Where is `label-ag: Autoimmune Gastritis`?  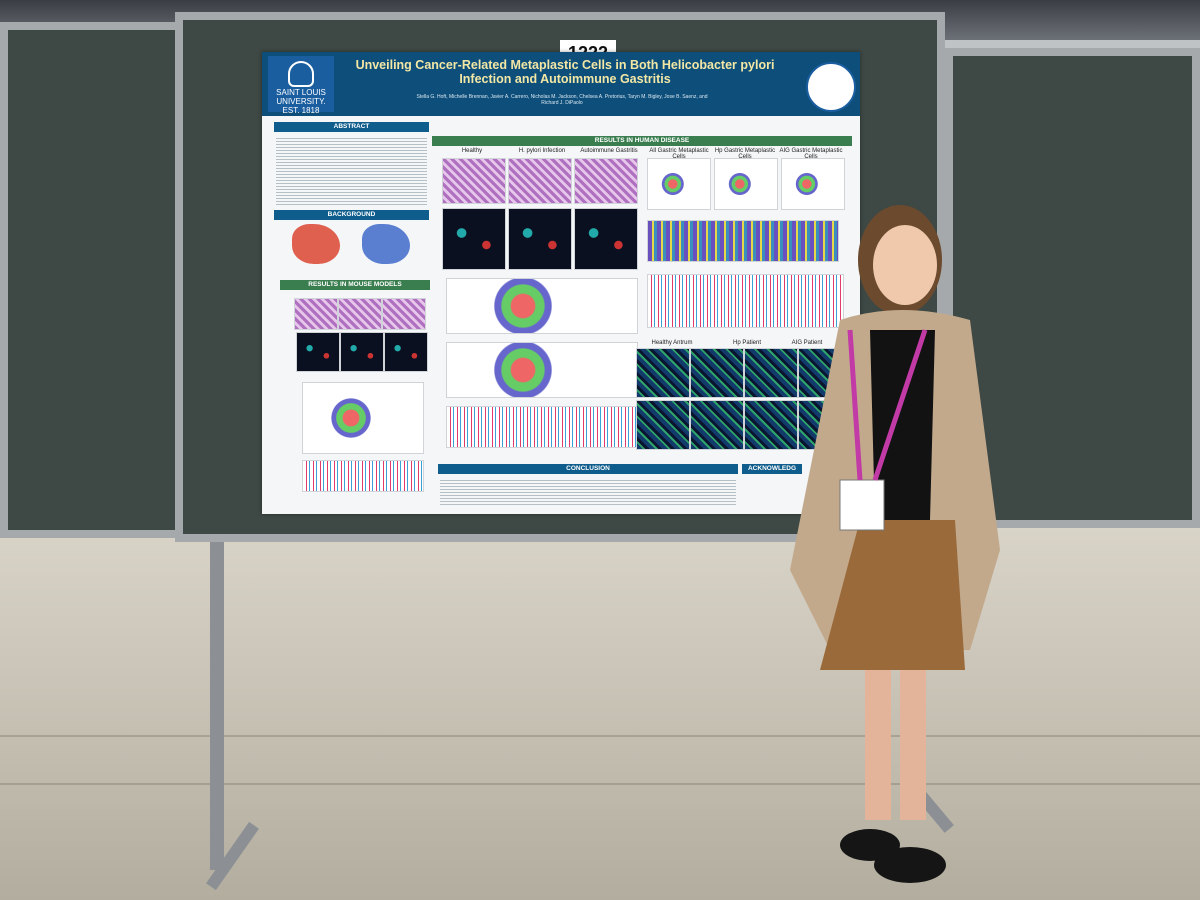
label-ag: Autoimmune Gastritis is located at coordinates (609, 151).